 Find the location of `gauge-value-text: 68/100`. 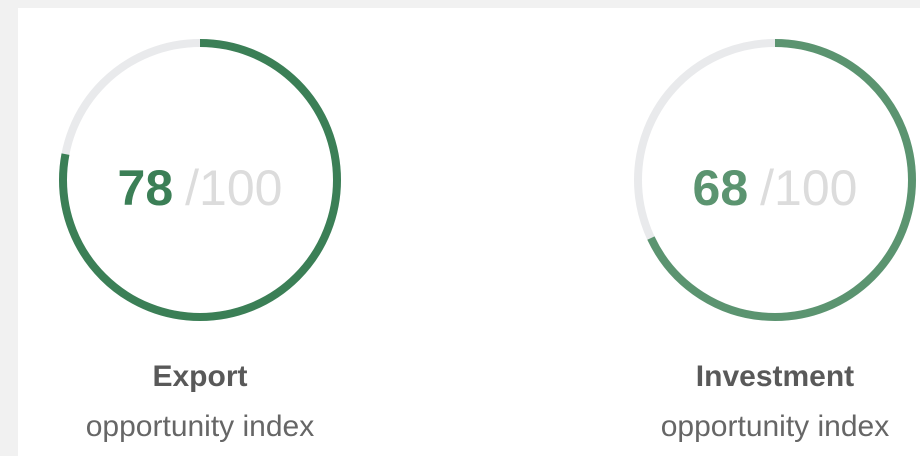

gauge-value-text: 68/100 is located at coordinates (775, 188).